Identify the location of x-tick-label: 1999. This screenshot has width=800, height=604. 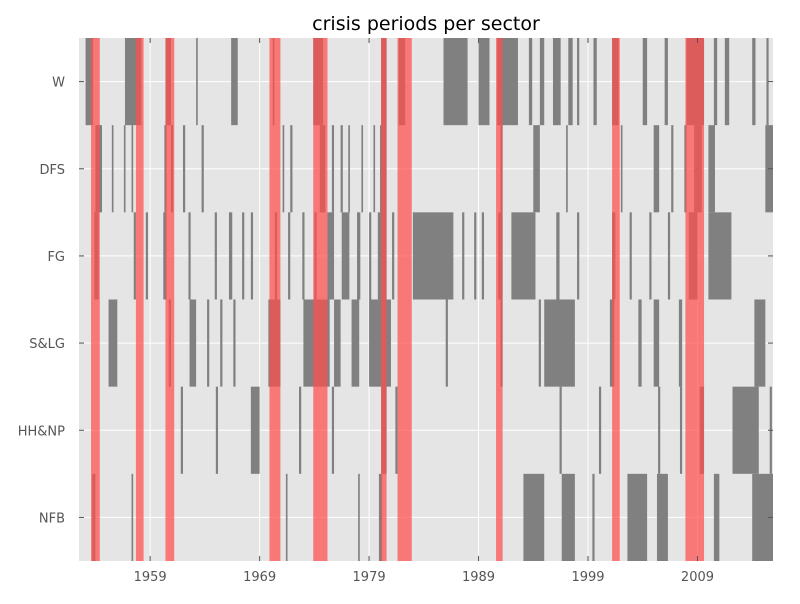
(587, 577).